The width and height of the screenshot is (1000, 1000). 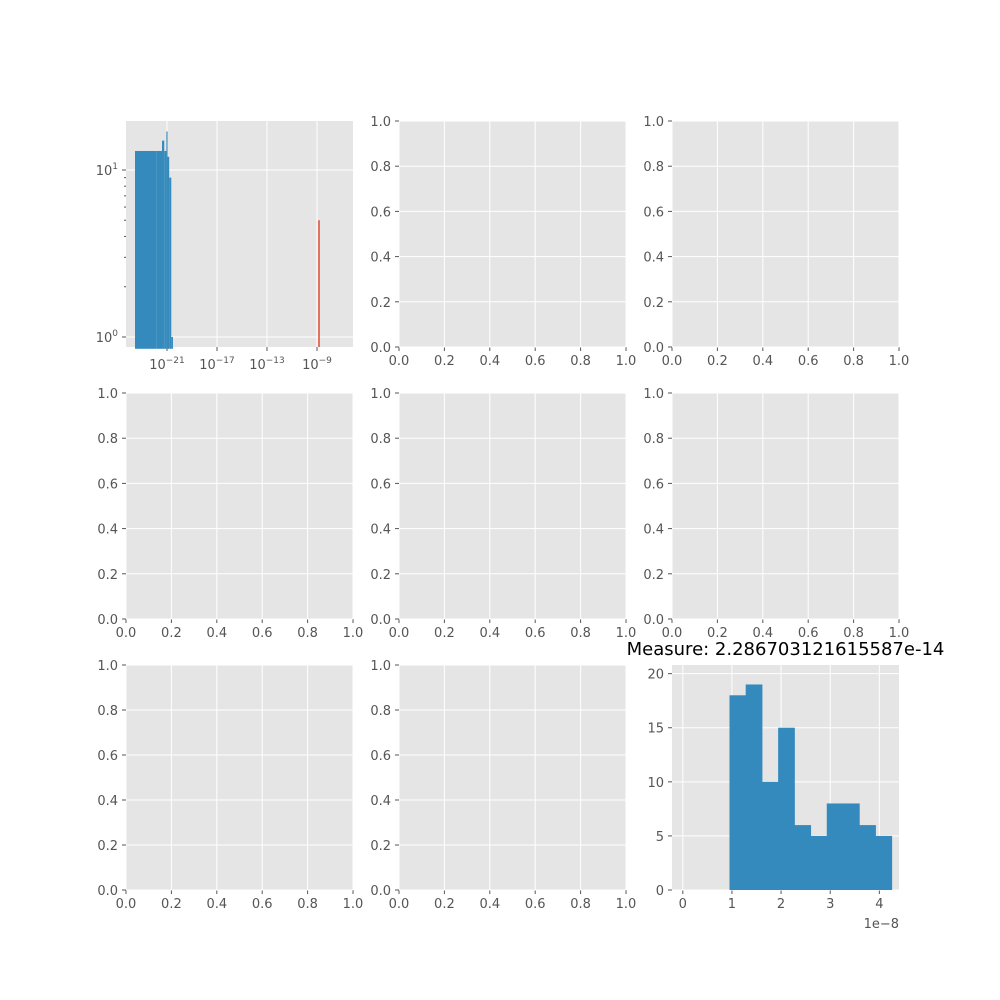 What do you see at coordinates (655, 675) in the screenshot?
I see `y-tick-label: 20` at bounding box center [655, 675].